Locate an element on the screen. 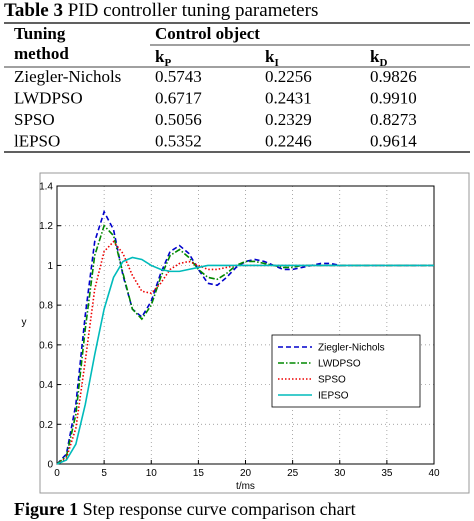  y-tick-label: 0.8 is located at coordinates (46, 306).